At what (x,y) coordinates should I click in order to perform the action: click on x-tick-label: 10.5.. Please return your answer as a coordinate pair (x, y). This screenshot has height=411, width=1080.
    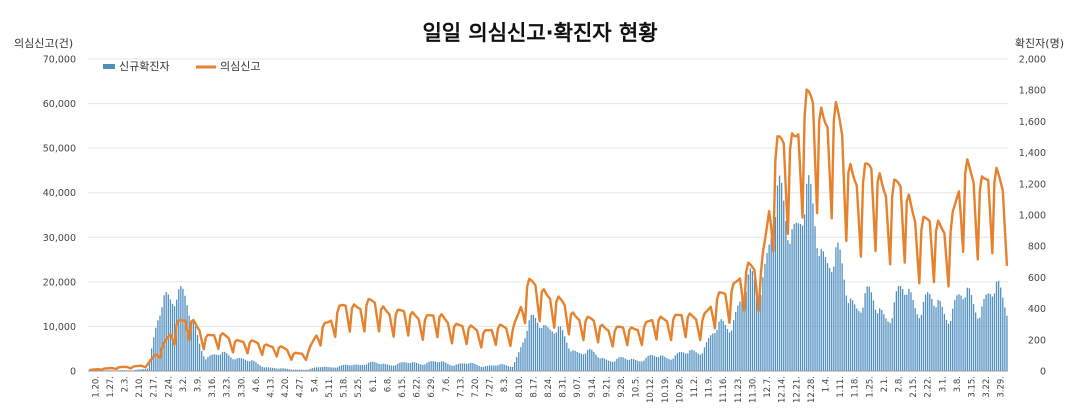
    Looking at the image, I should click on (637, 387).